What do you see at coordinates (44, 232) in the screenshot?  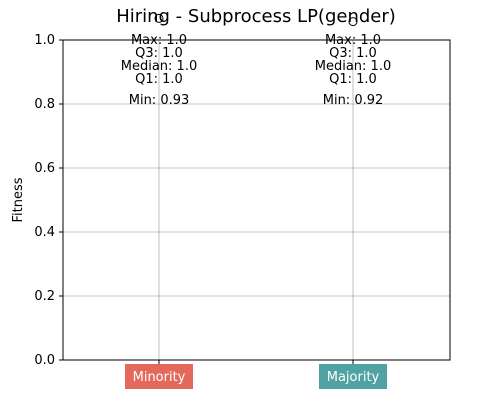 I see `y-tick-label: 0.4` at bounding box center [44, 232].